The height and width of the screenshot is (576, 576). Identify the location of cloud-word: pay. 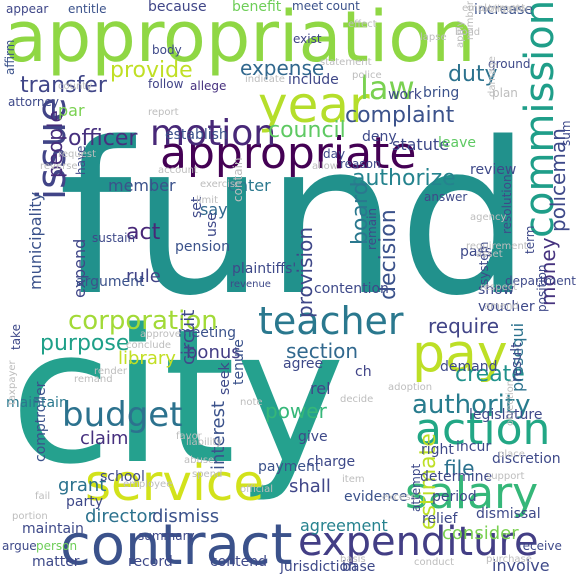
(460, 354).